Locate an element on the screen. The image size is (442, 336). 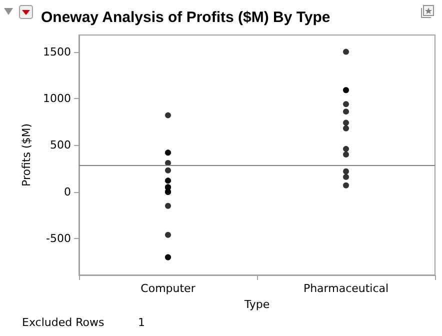
x-tick-label: Computer is located at coordinates (168, 288).